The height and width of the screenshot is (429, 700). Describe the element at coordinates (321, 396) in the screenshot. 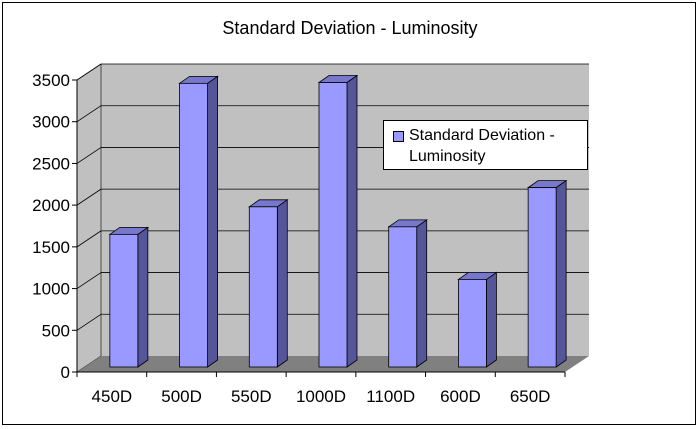

I see `x-tick-label: 1000D` at that location.